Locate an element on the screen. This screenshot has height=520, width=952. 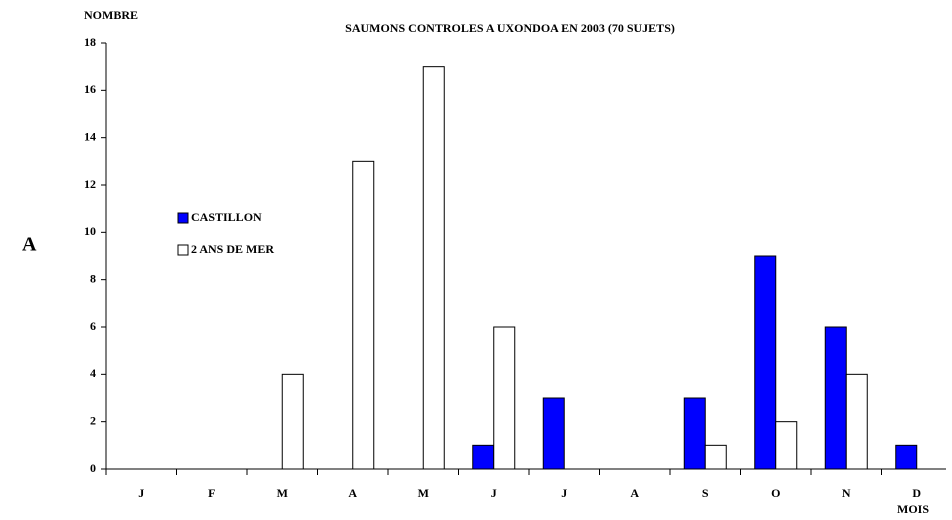
y-tick-label: 14 is located at coordinates (90, 136).